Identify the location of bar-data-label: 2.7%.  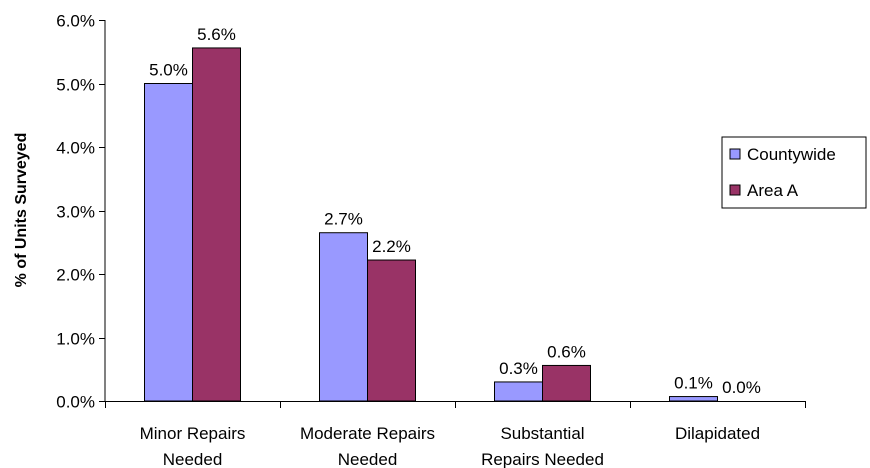
(343, 219).